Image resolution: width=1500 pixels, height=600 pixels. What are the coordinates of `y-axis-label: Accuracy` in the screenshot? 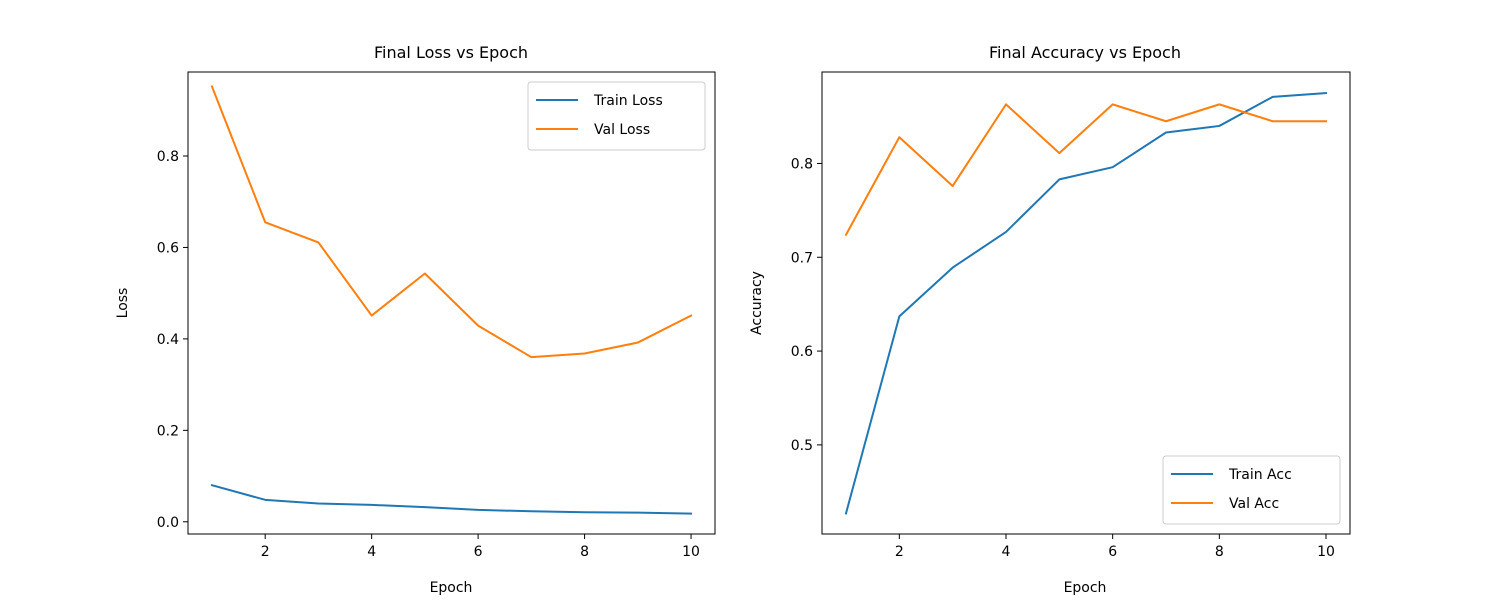 It's located at (757, 303).